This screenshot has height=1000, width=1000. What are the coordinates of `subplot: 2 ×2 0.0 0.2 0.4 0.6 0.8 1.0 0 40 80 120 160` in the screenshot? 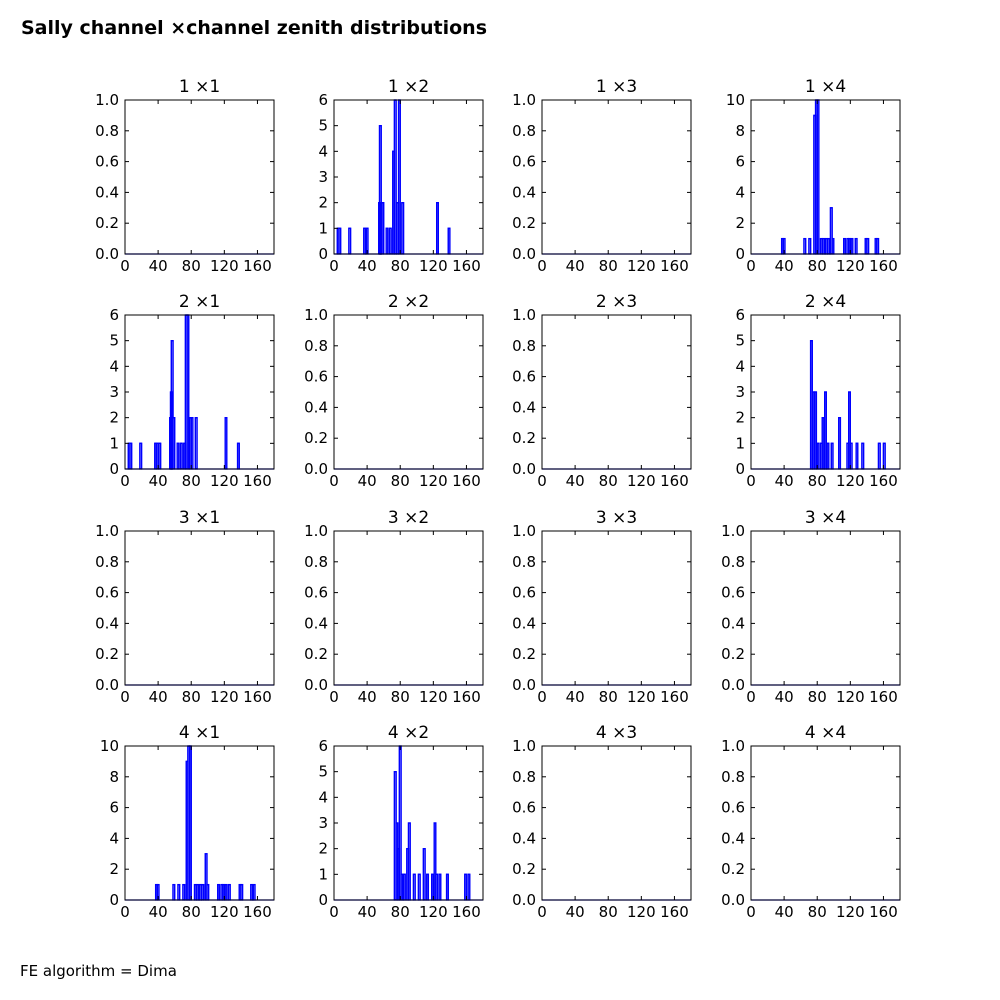 It's located at (394, 391).